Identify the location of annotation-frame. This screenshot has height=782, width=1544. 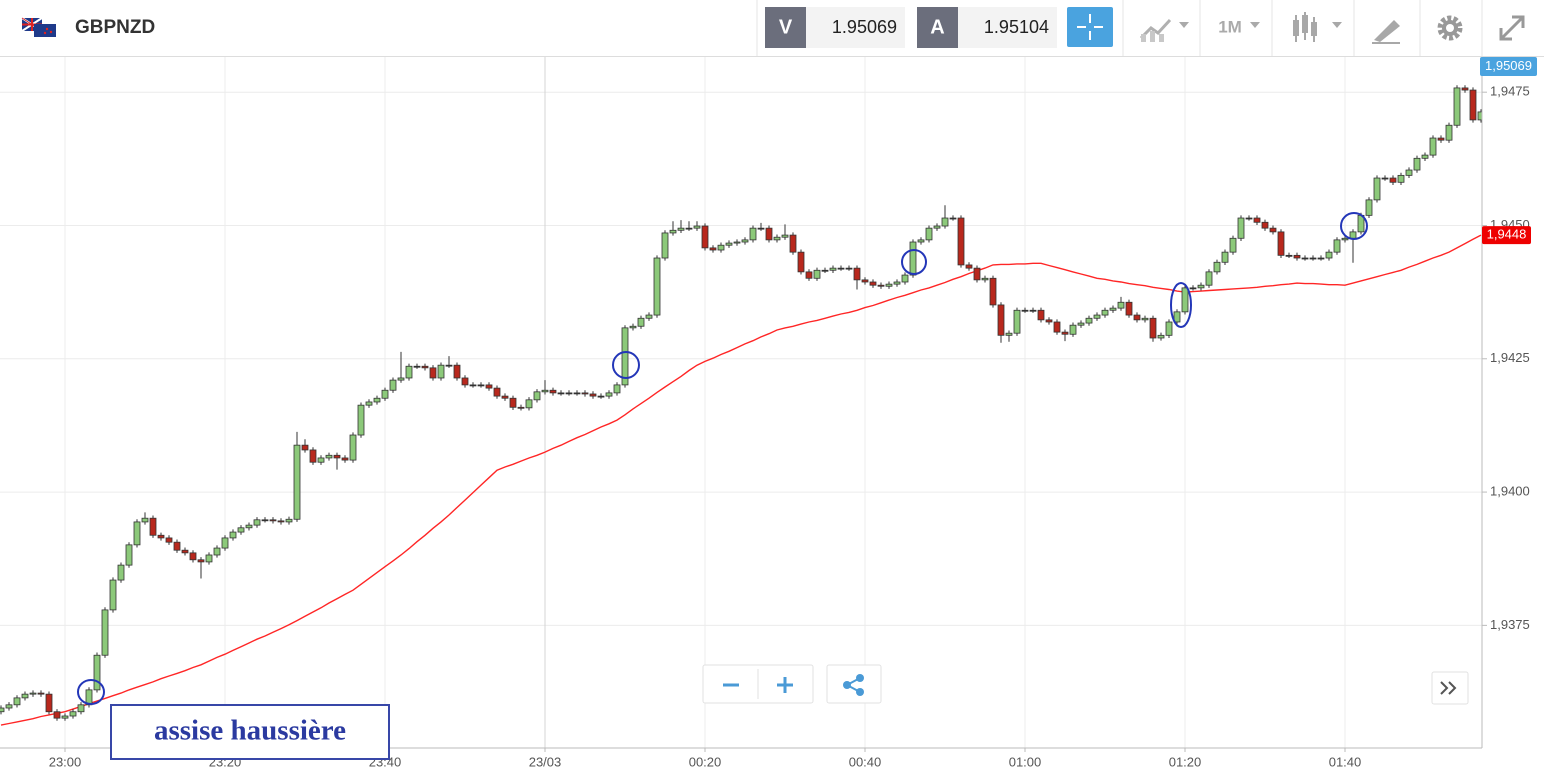
(250, 732).